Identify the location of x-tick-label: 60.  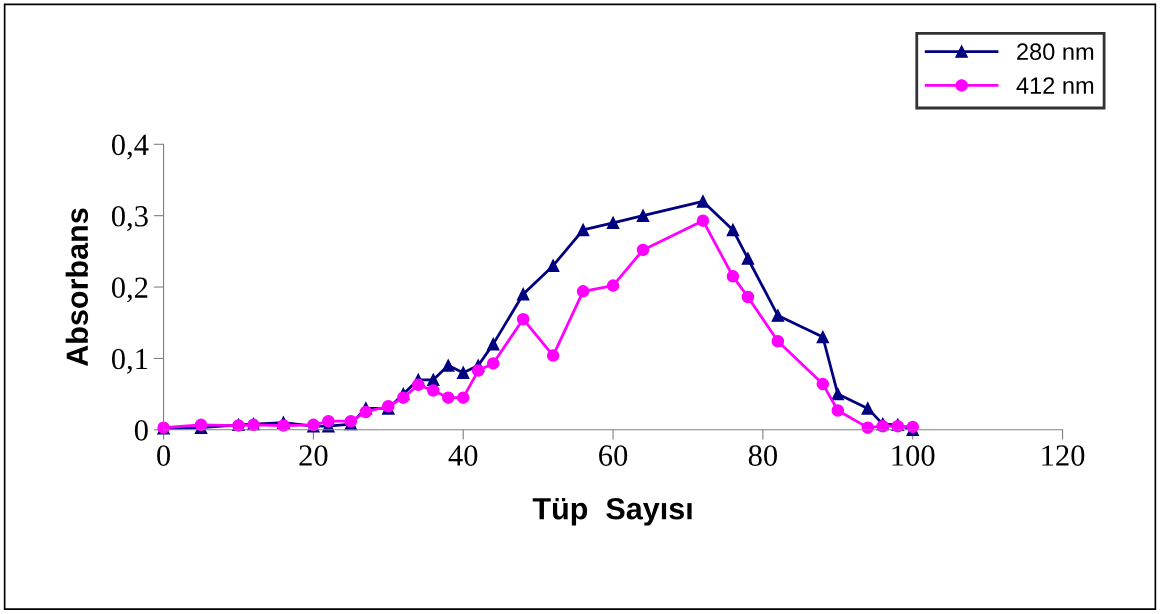
(613, 455).